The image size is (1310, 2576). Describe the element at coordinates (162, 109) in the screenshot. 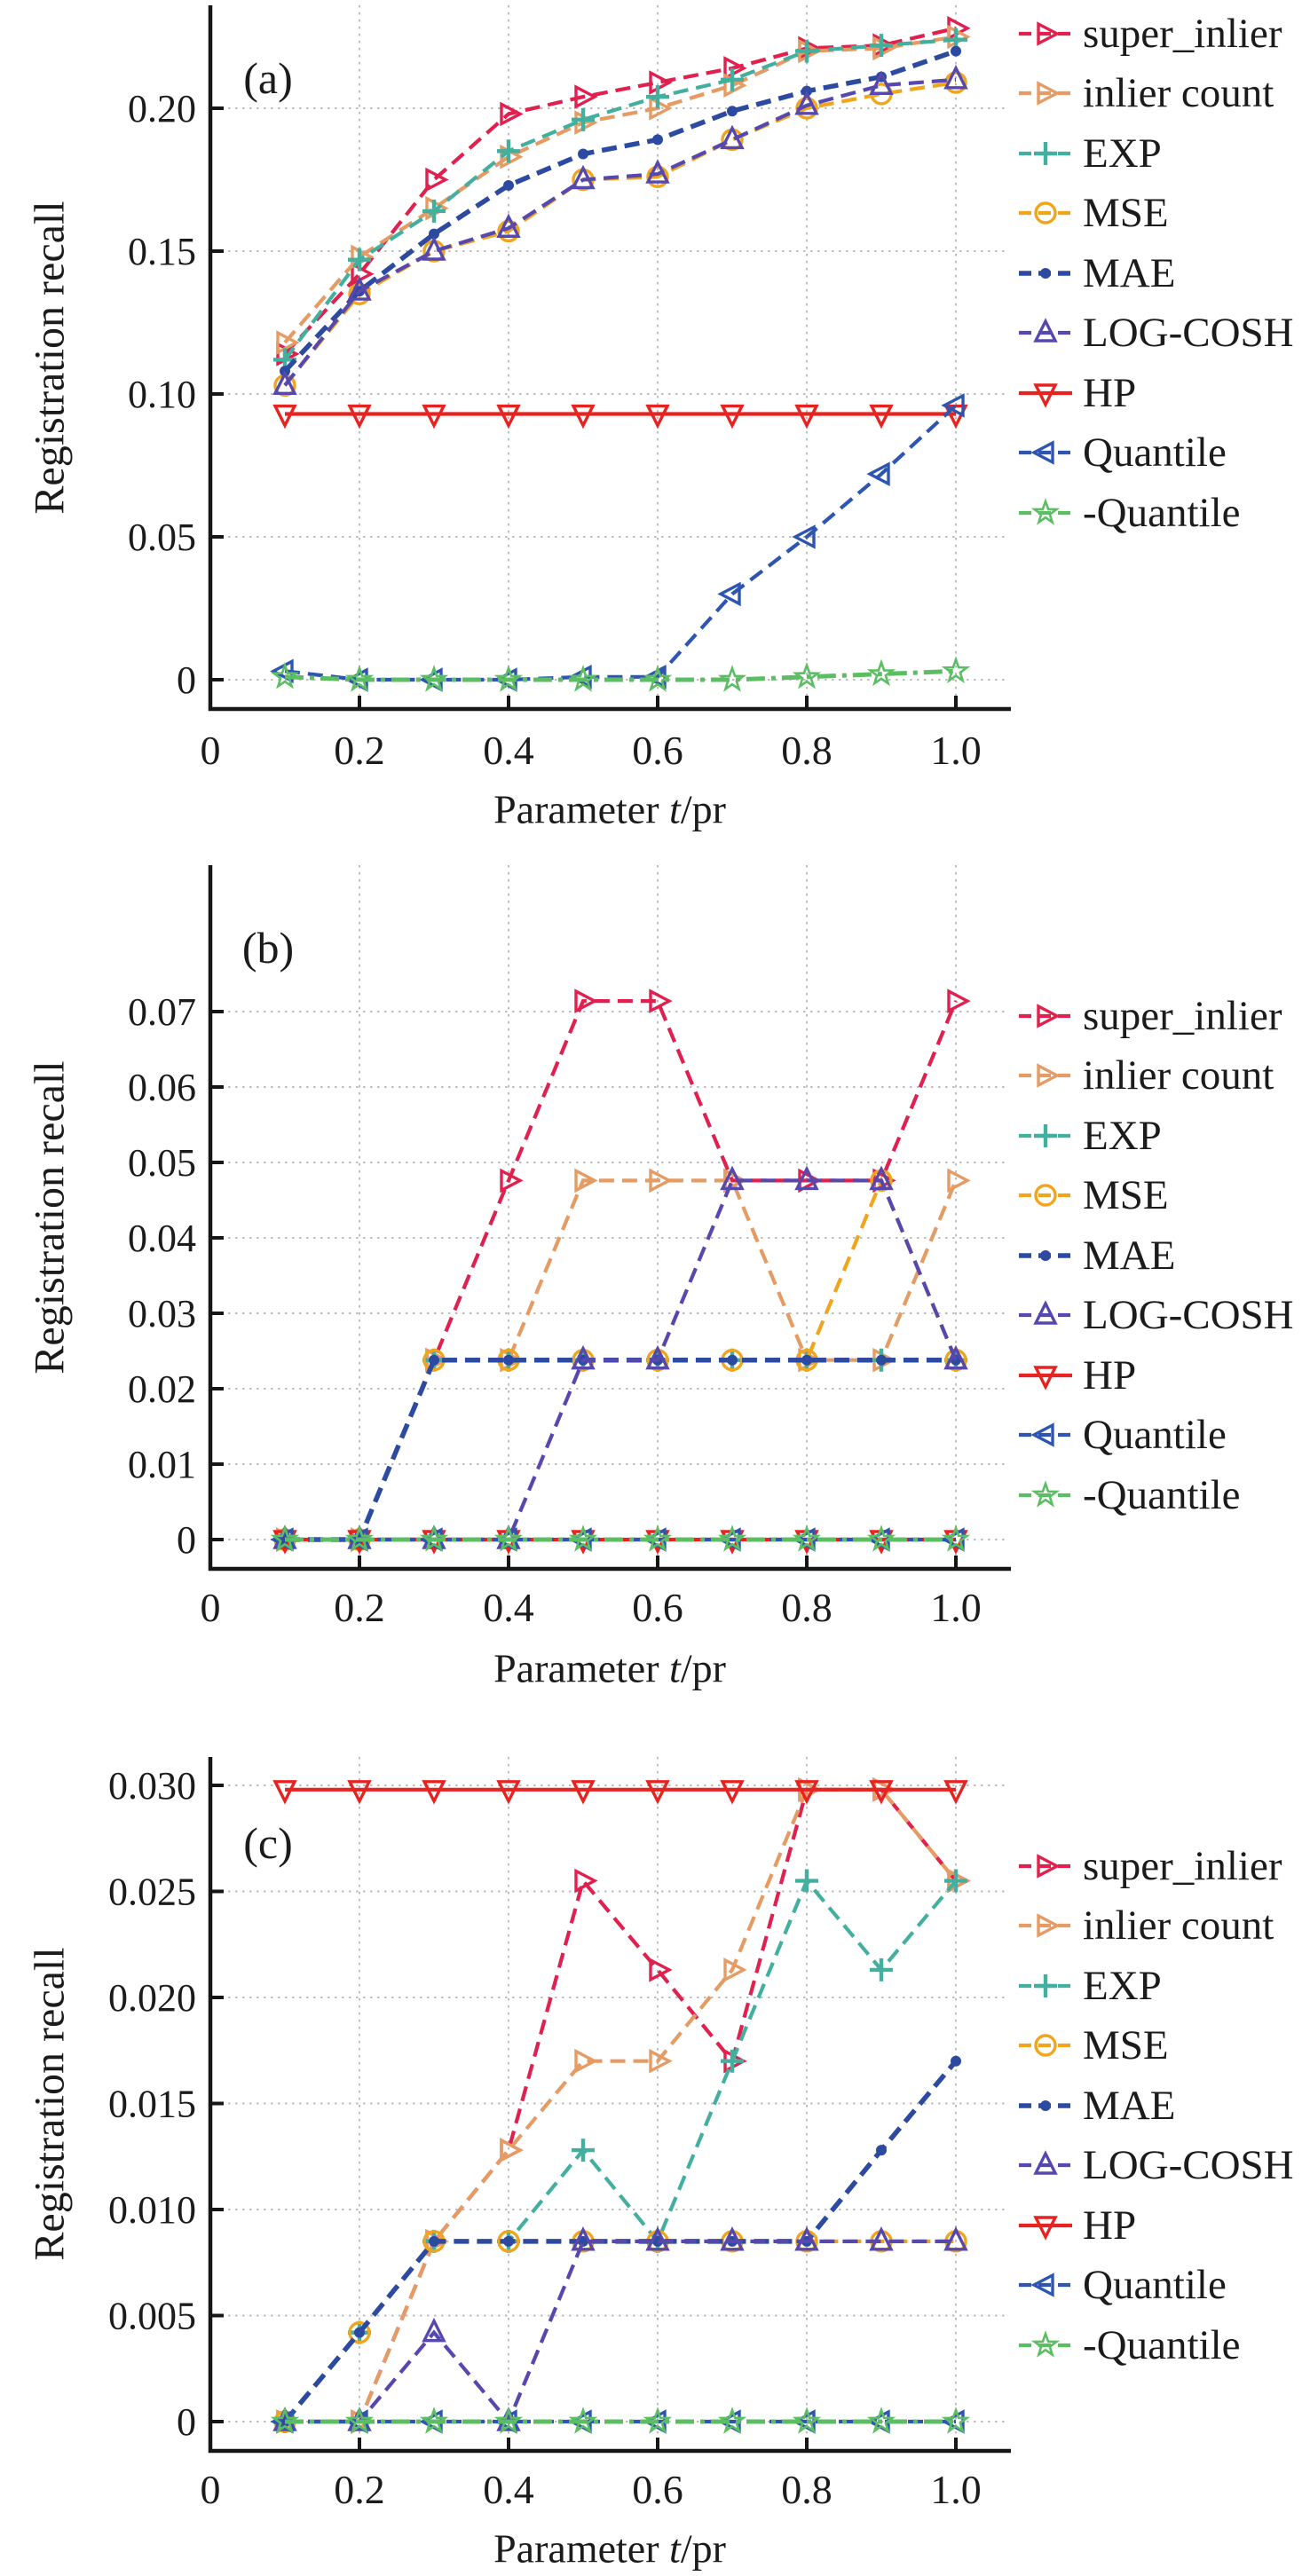

I see `y-tick-label: 0.20` at that location.